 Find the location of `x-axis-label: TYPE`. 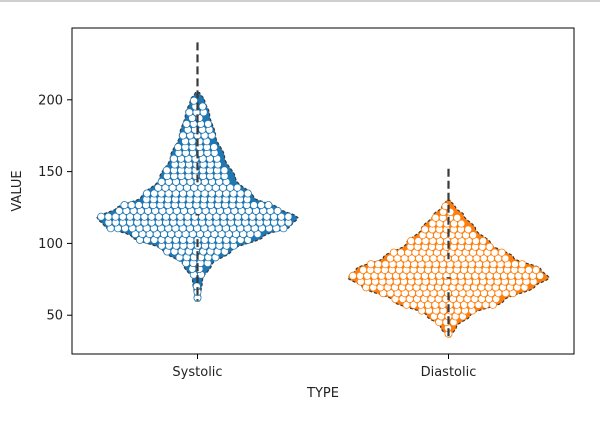

x-axis-label: TYPE is located at coordinates (322, 393).